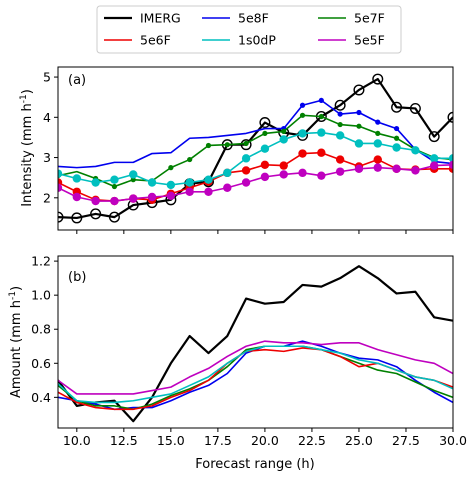 This screenshot has width=472, height=477. I want to click on panel-b-x-tick-label: 25.0, so click(359, 440).